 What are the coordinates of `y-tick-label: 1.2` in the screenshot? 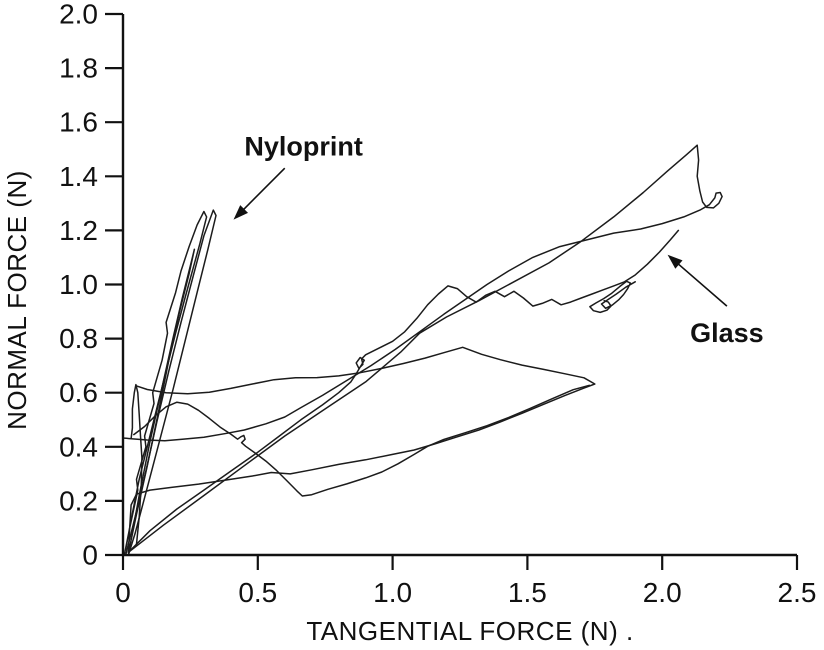 It's located at (78, 230).